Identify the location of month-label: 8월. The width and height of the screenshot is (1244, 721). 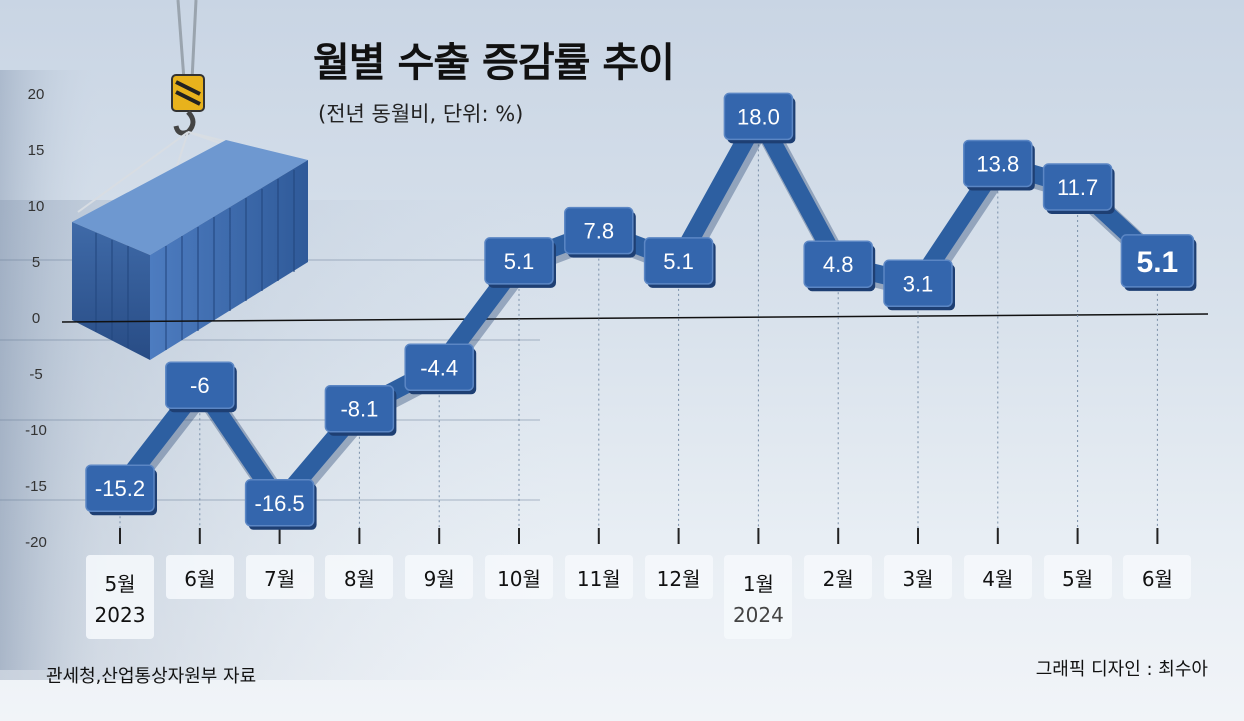
(359, 577).